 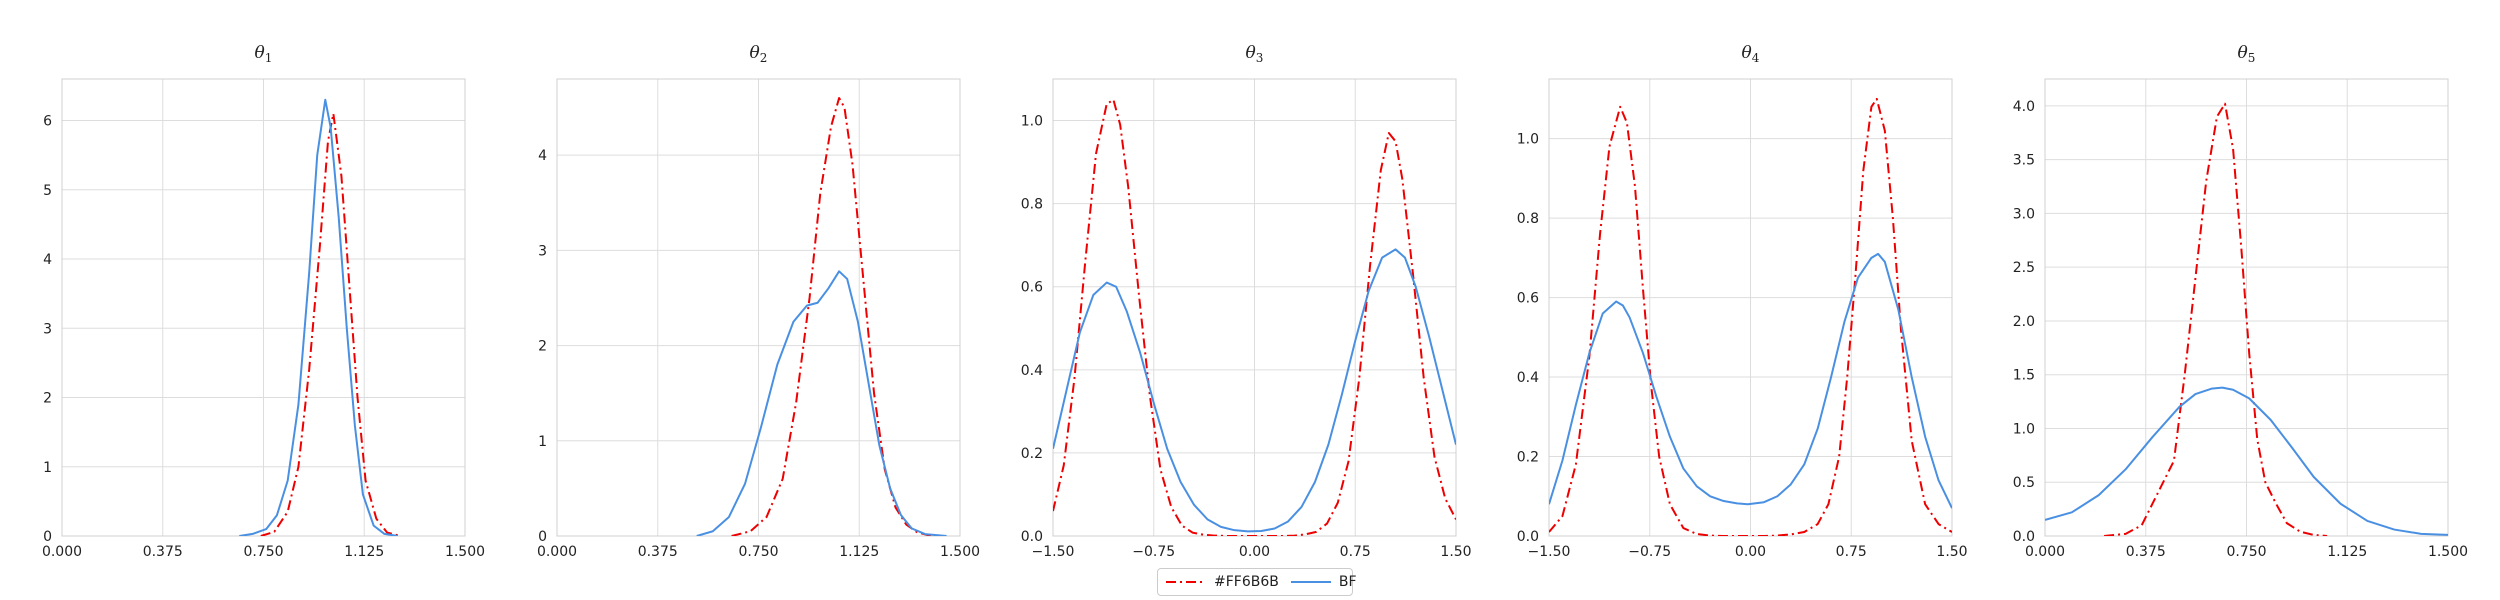 I want to click on y-tick-label: 3.5, so click(x=2024, y=161).